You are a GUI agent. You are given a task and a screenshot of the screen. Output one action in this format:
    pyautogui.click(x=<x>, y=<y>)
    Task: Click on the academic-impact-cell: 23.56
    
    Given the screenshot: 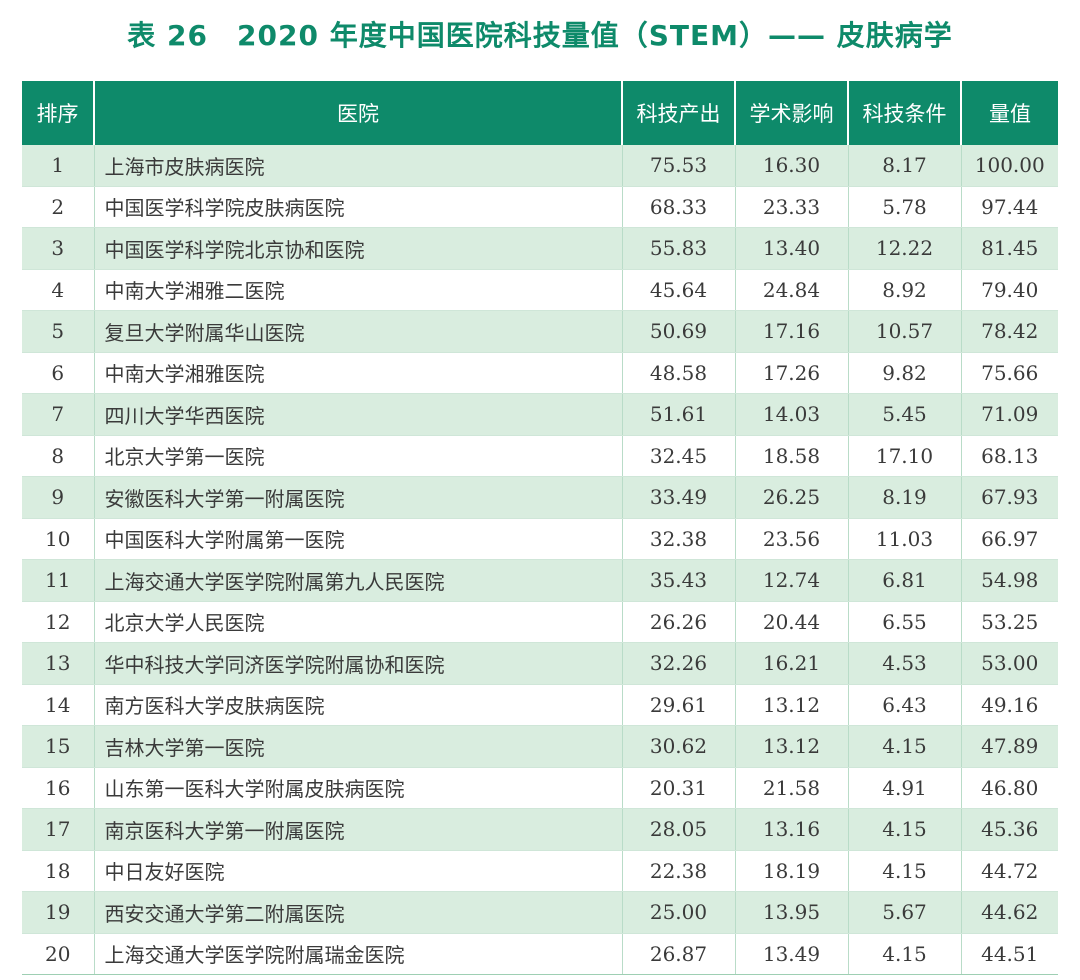 What is the action you would take?
    pyautogui.click(x=792, y=539)
    